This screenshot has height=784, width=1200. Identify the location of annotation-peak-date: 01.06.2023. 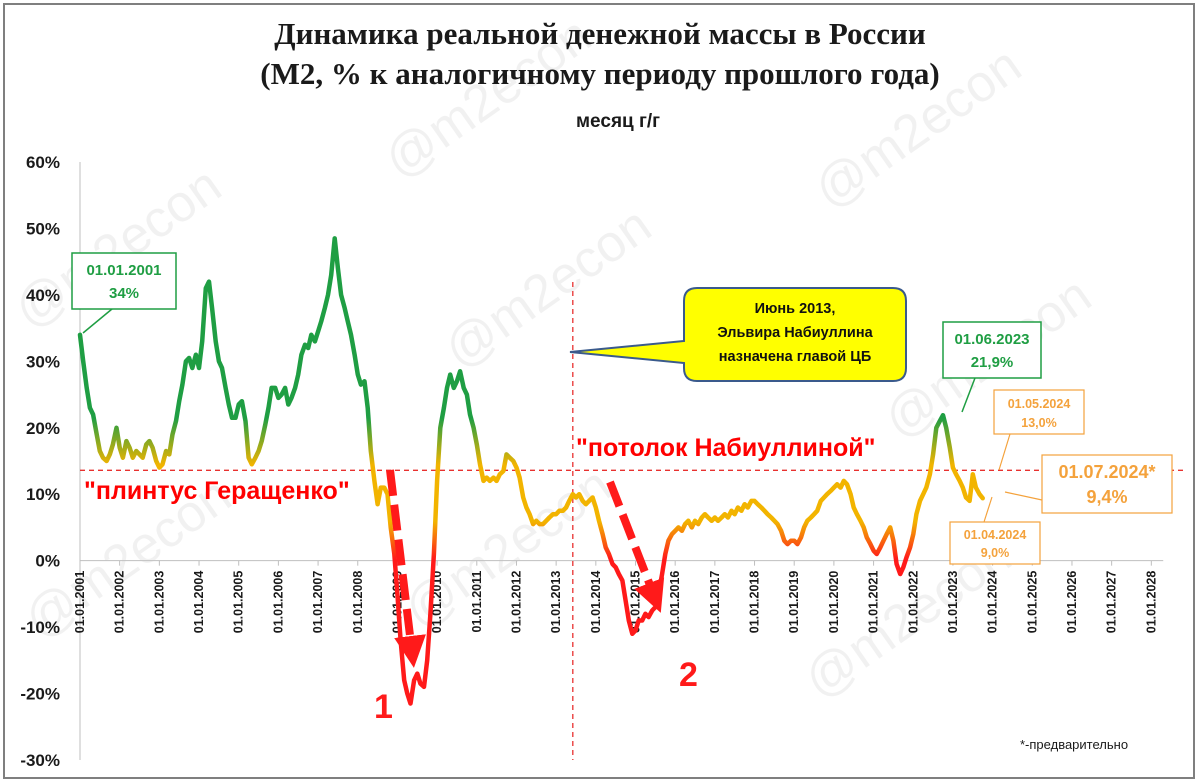
(991, 339).